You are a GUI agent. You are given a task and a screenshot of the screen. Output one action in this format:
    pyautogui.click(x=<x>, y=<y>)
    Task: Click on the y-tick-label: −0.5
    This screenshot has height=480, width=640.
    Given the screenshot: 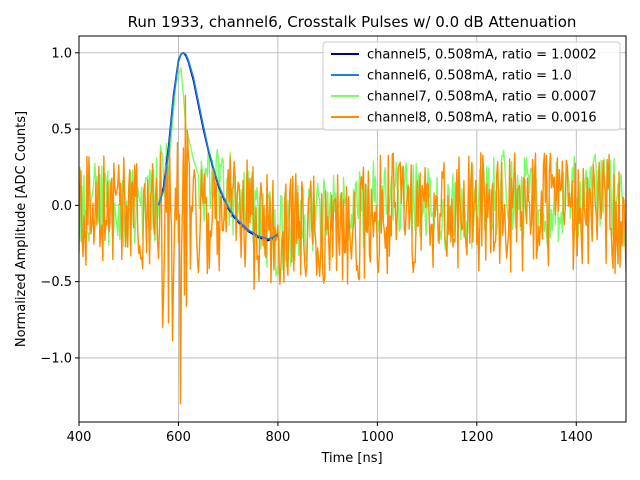 What is the action you would take?
    pyautogui.click(x=56, y=282)
    